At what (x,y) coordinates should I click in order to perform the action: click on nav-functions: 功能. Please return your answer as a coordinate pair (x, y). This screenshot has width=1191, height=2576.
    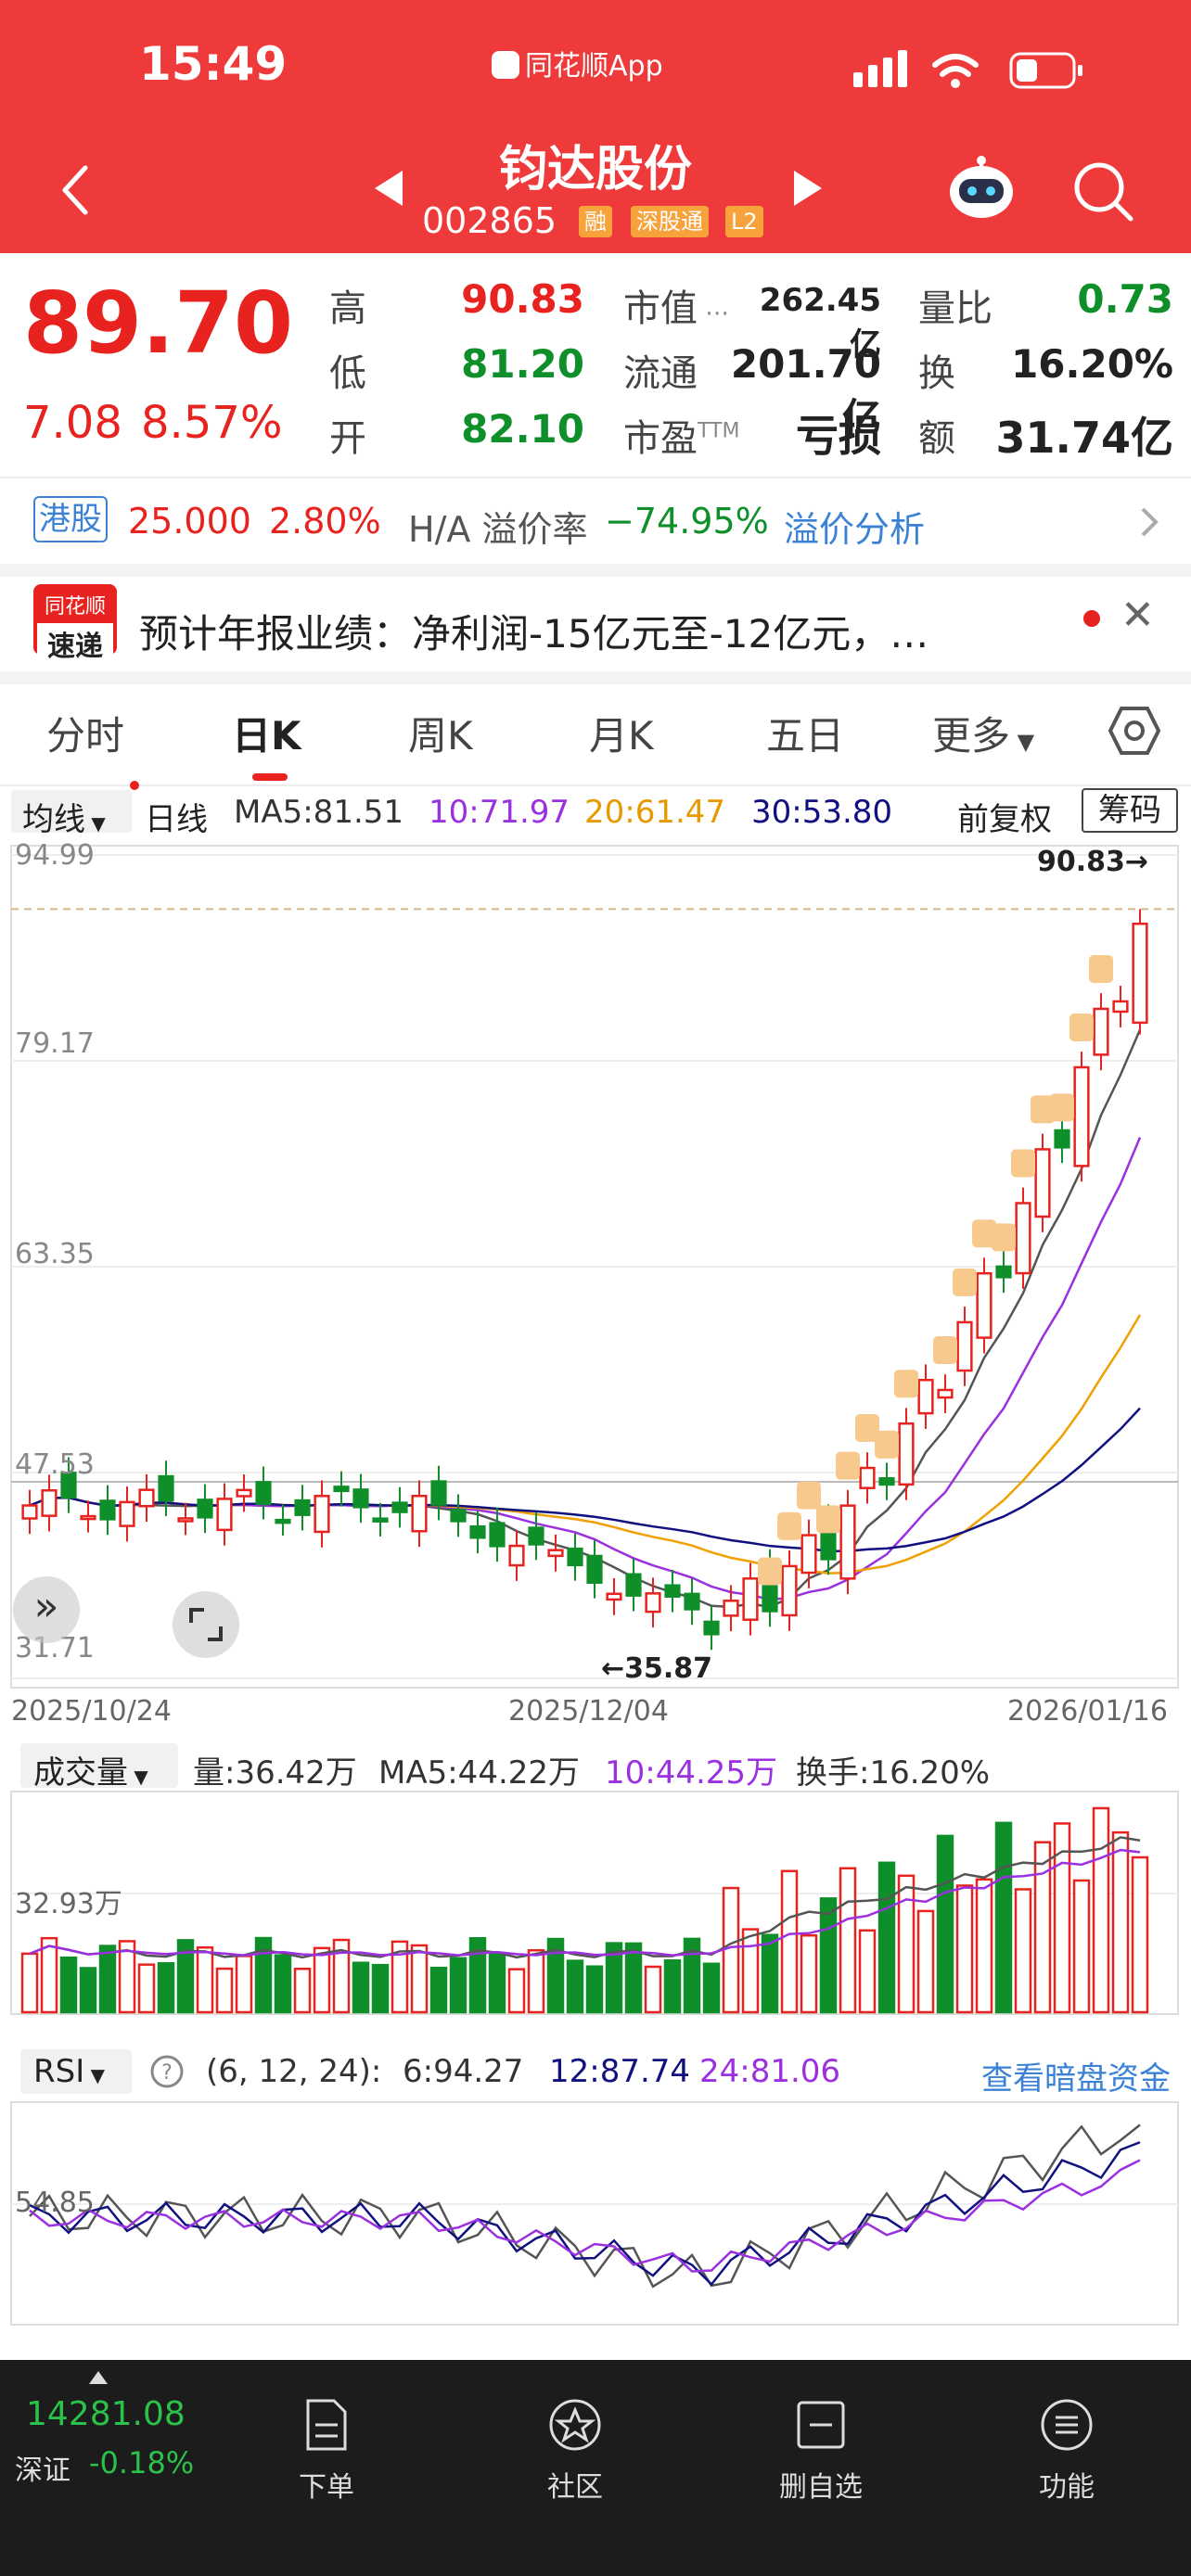
    Looking at the image, I should click on (1066, 2451).